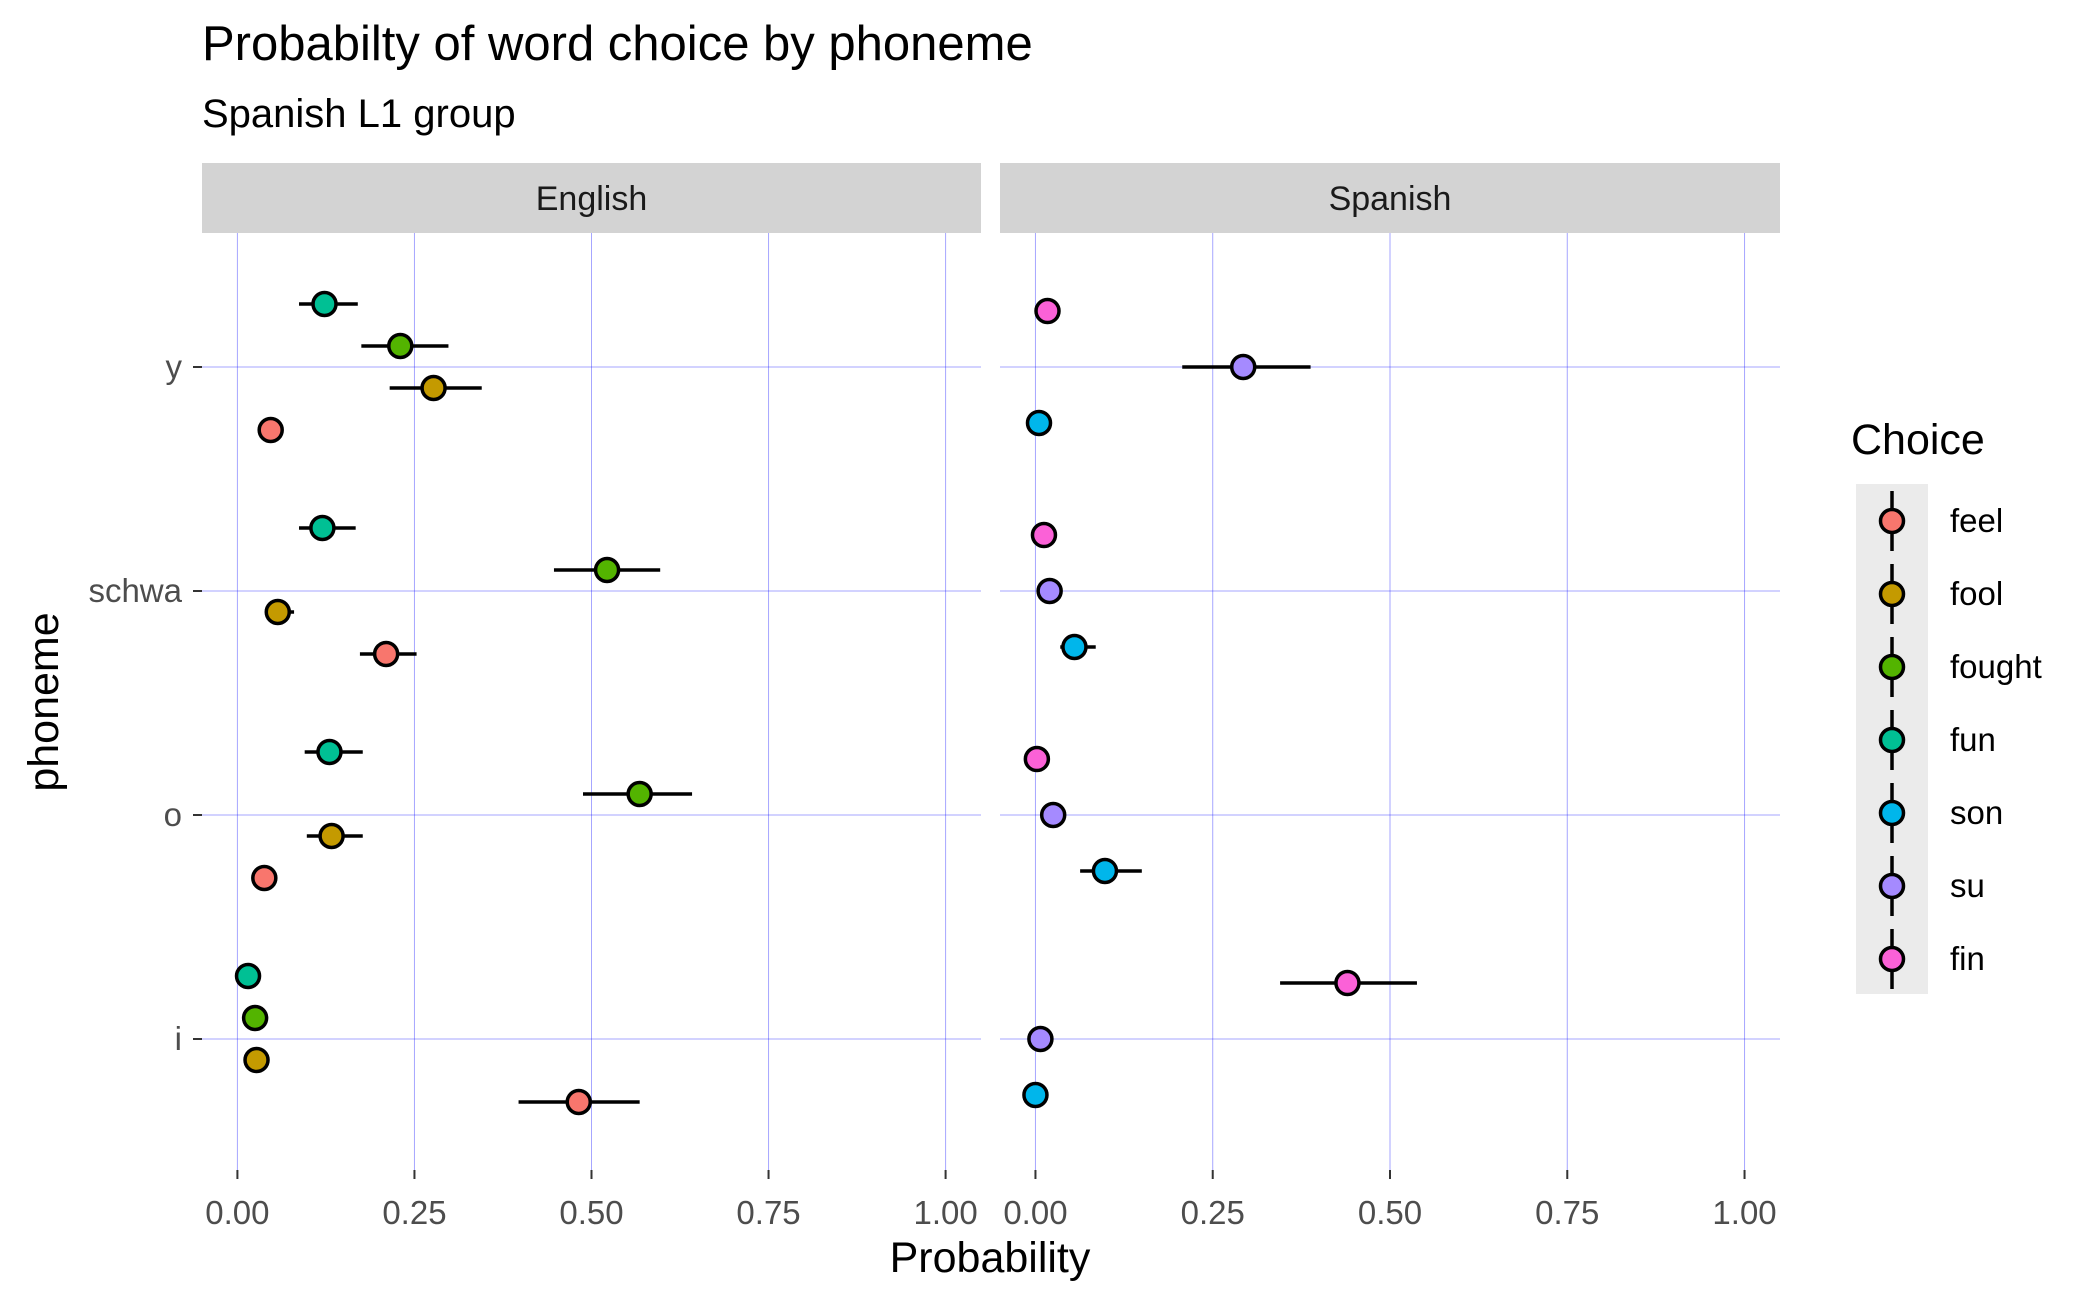 The image size is (2075, 1295). I want to click on point-o-feel, so click(264, 878).